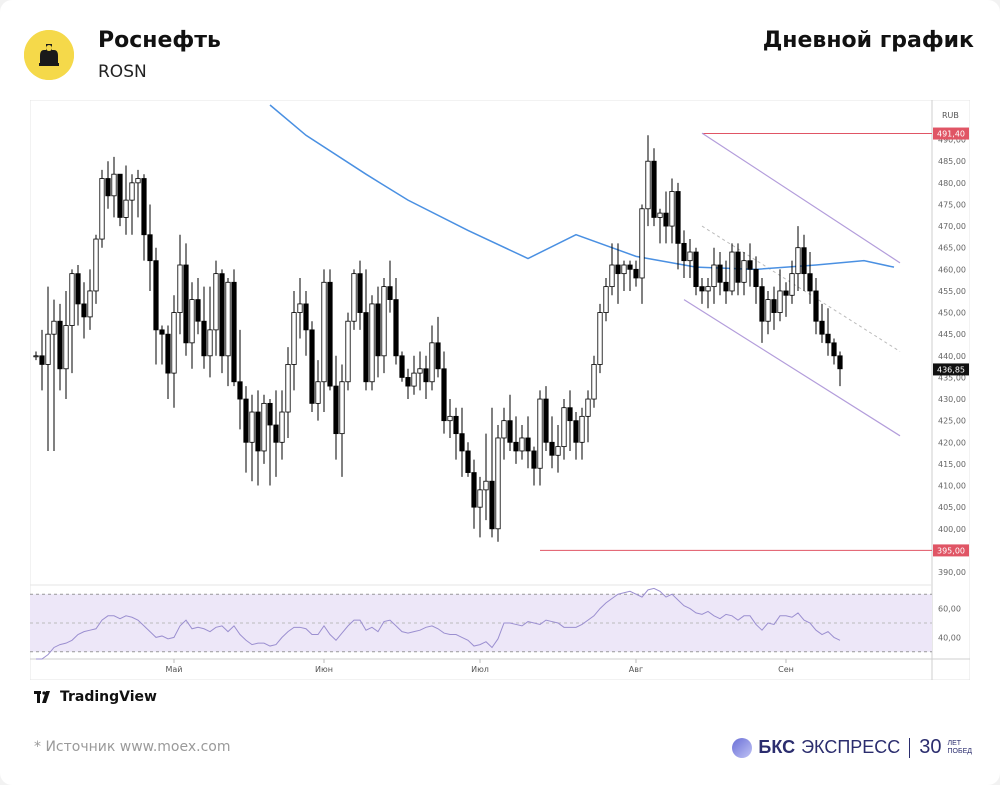 The height and width of the screenshot is (785, 1000). I want to click on bcs-logo-icon, so click(742, 747).